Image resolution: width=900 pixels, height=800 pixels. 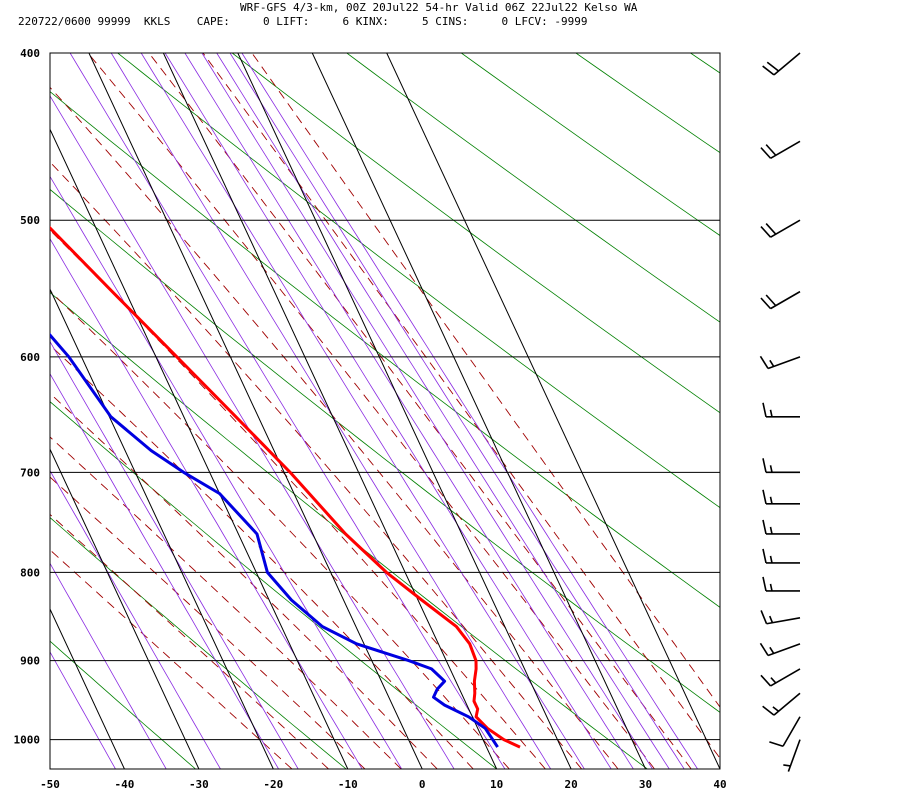 I want to click on x-tick-label: 10, so click(x=496, y=784).